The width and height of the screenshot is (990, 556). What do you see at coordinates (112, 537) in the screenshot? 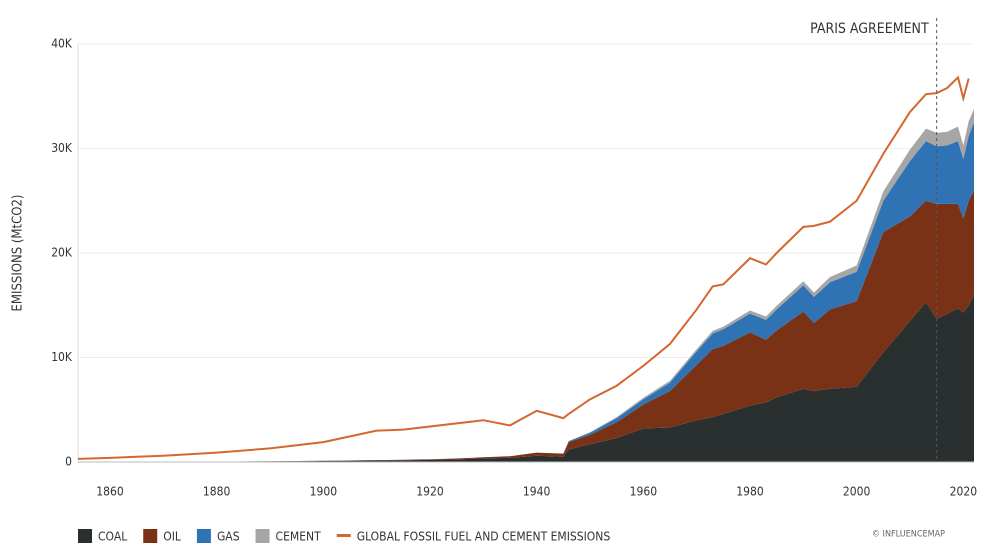
I see `legend-label: COAL` at bounding box center [112, 537].